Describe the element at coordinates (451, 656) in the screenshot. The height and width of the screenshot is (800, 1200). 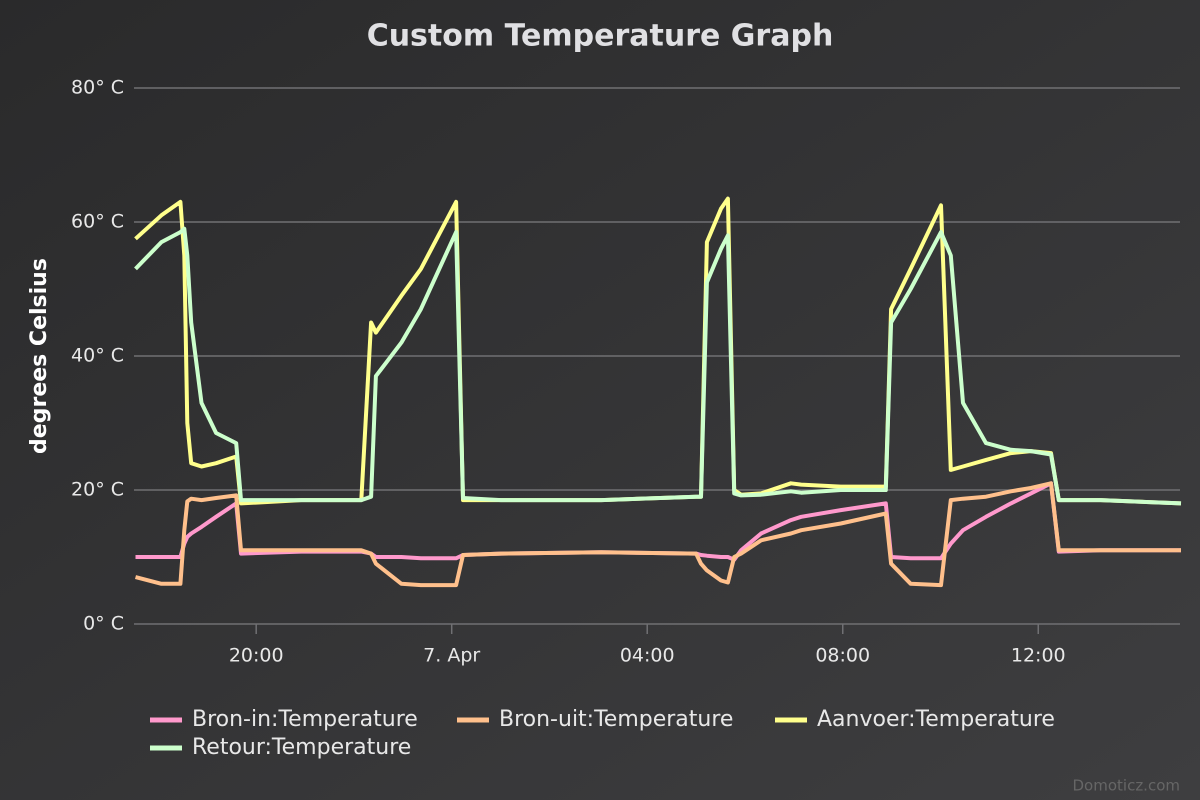
I see `x-tick-label: 7. Apr` at that location.